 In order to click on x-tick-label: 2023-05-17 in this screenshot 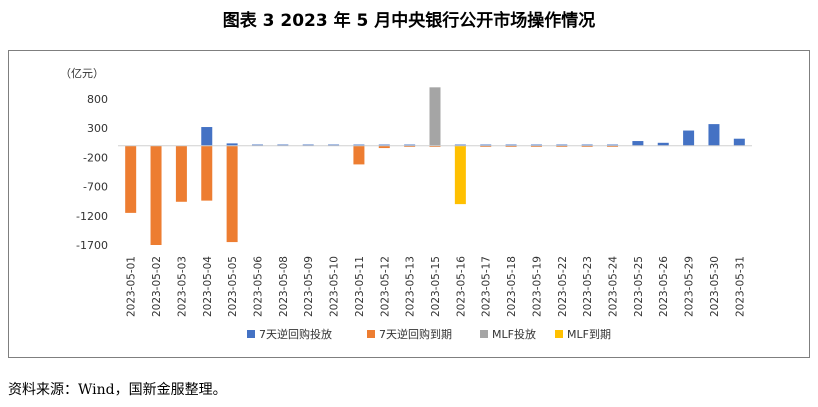, I will do `click(487, 286)`.